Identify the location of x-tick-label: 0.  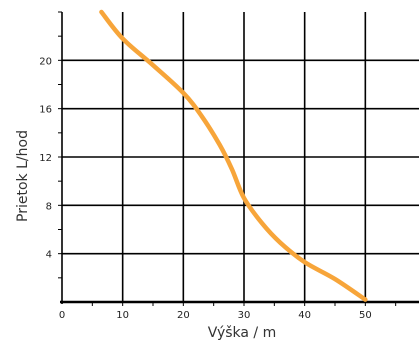
(62, 315).